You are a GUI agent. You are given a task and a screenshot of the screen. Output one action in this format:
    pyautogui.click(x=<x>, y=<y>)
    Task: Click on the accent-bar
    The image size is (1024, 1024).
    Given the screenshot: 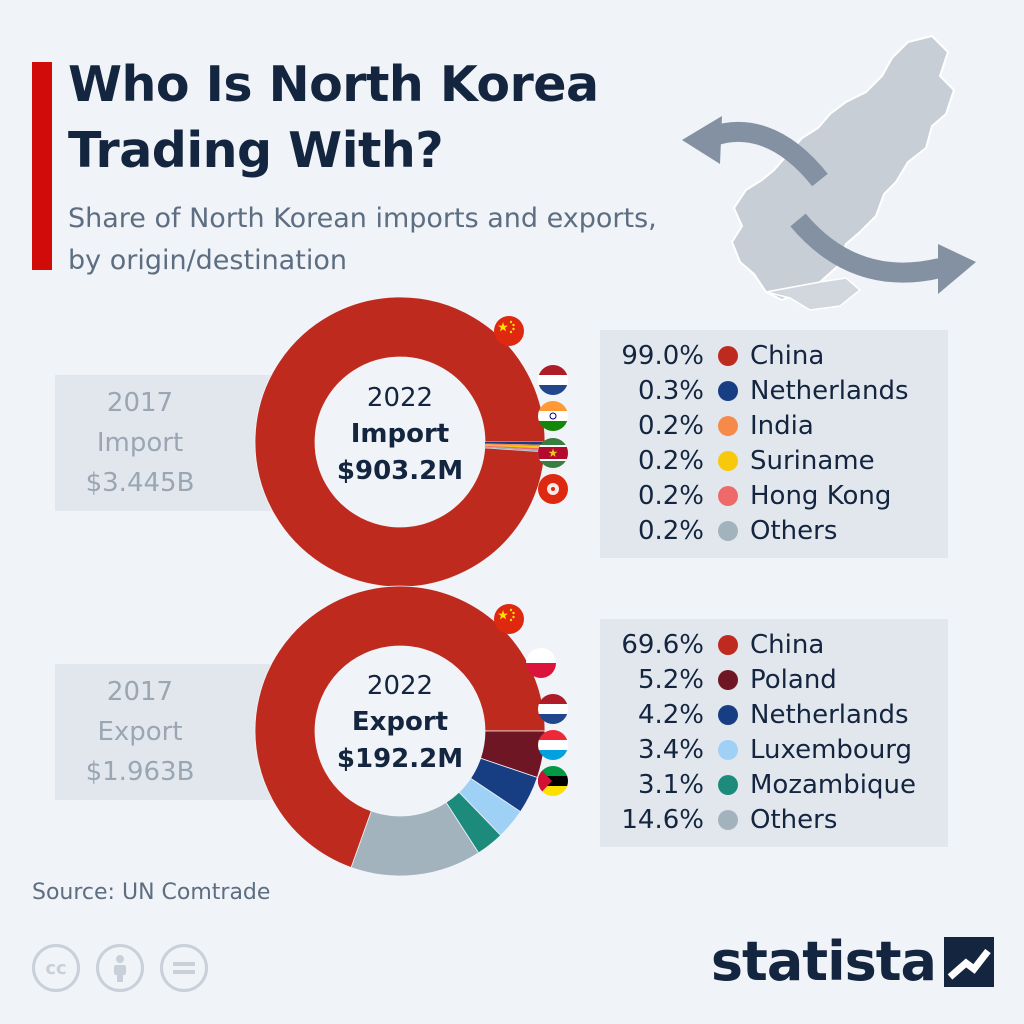 What is the action you would take?
    pyautogui.click(x=42, y=166)
    